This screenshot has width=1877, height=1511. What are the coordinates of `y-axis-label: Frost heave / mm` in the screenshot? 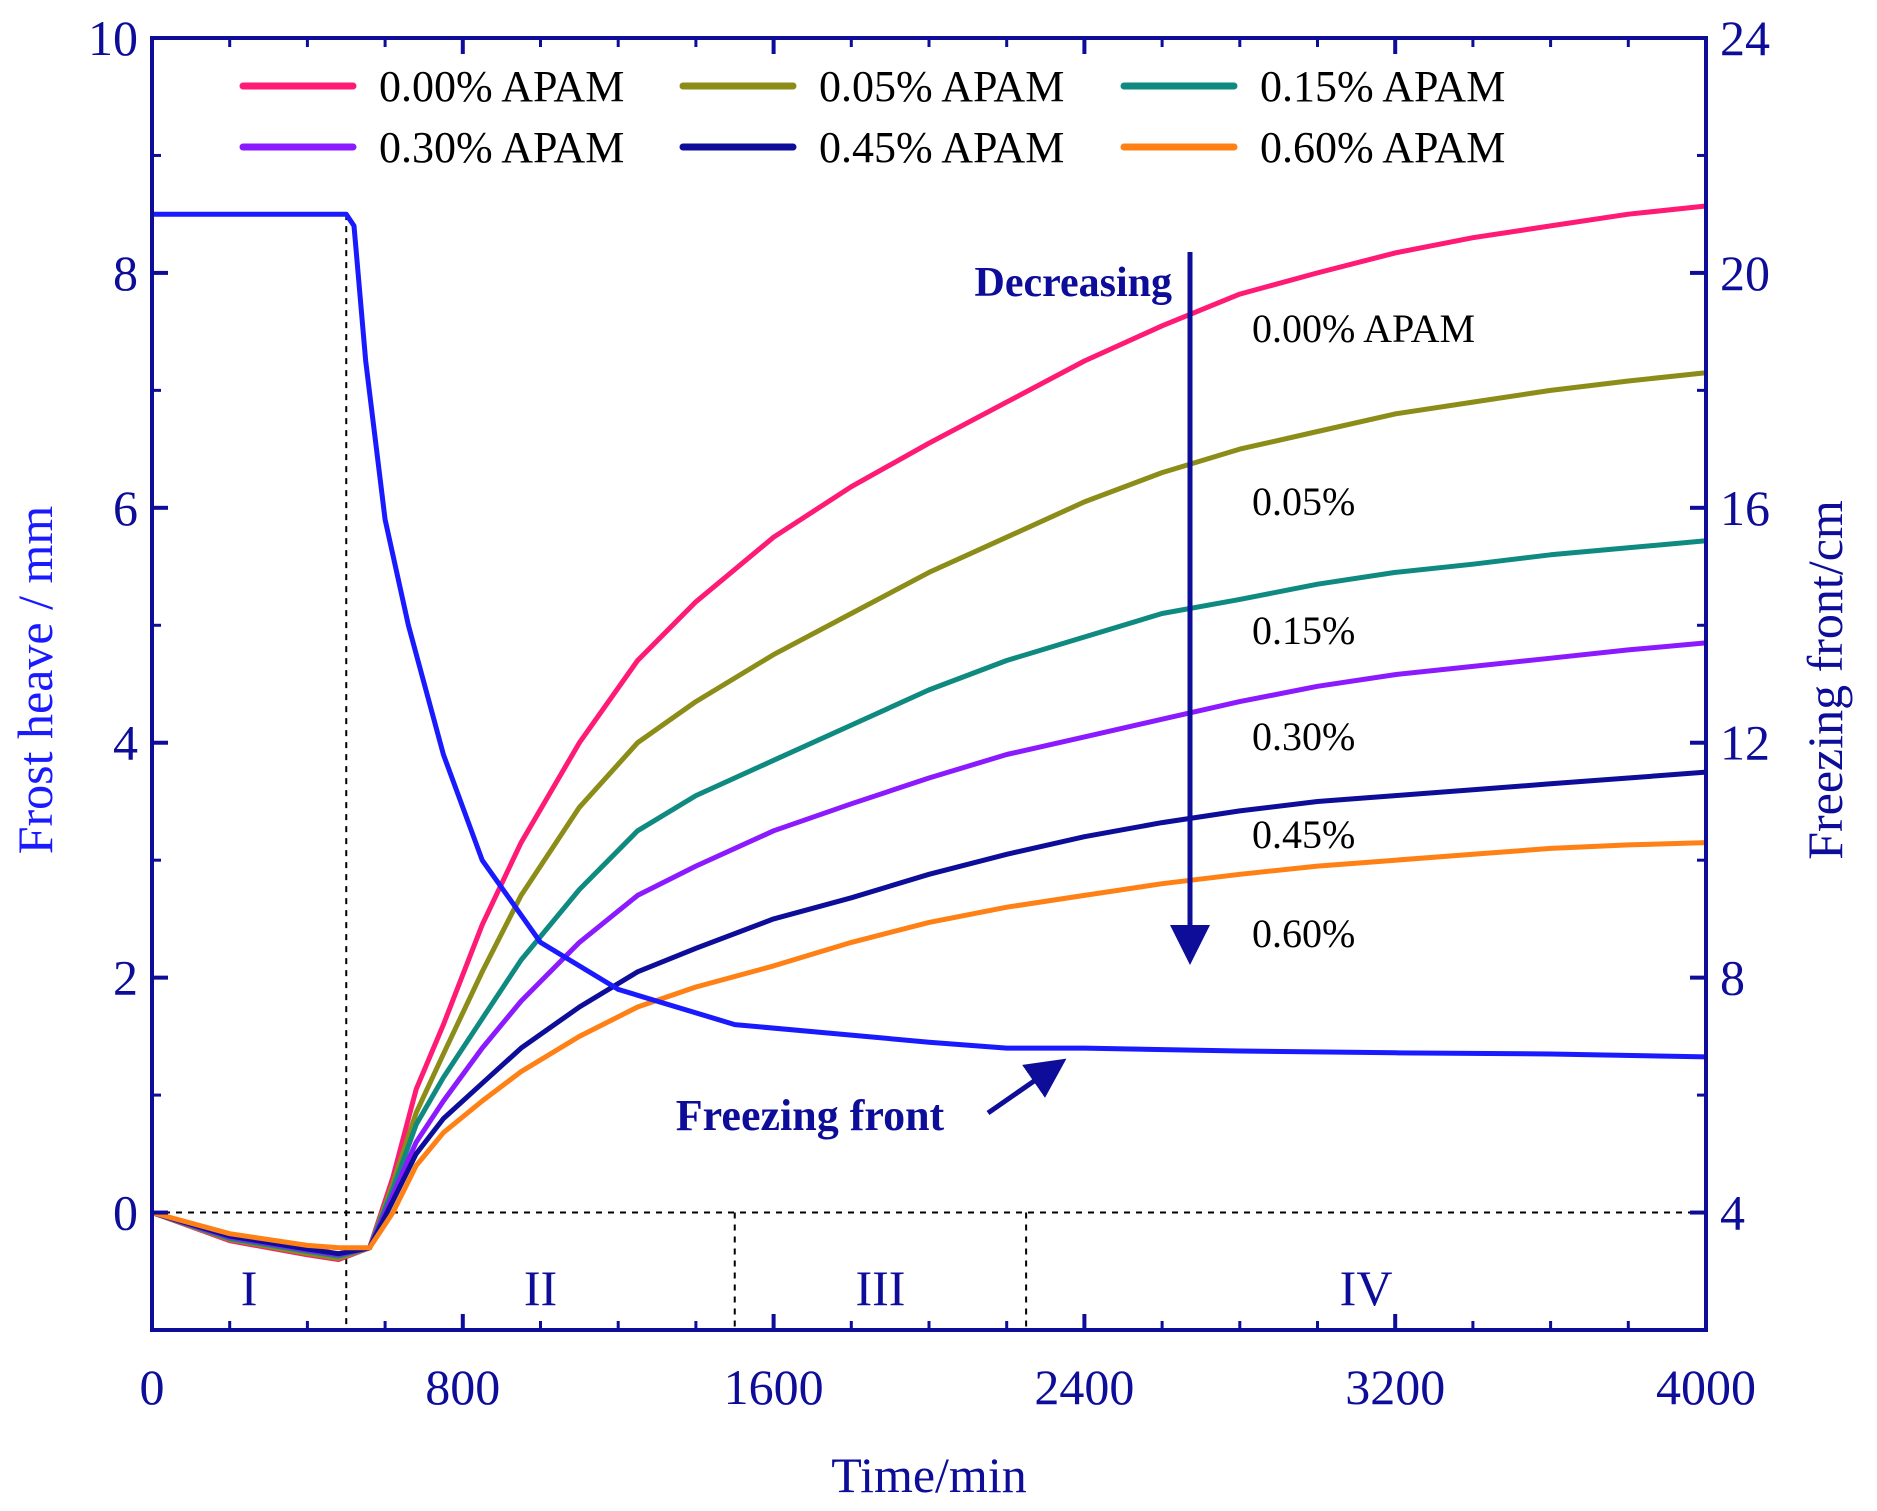 It's located at (35, 680).